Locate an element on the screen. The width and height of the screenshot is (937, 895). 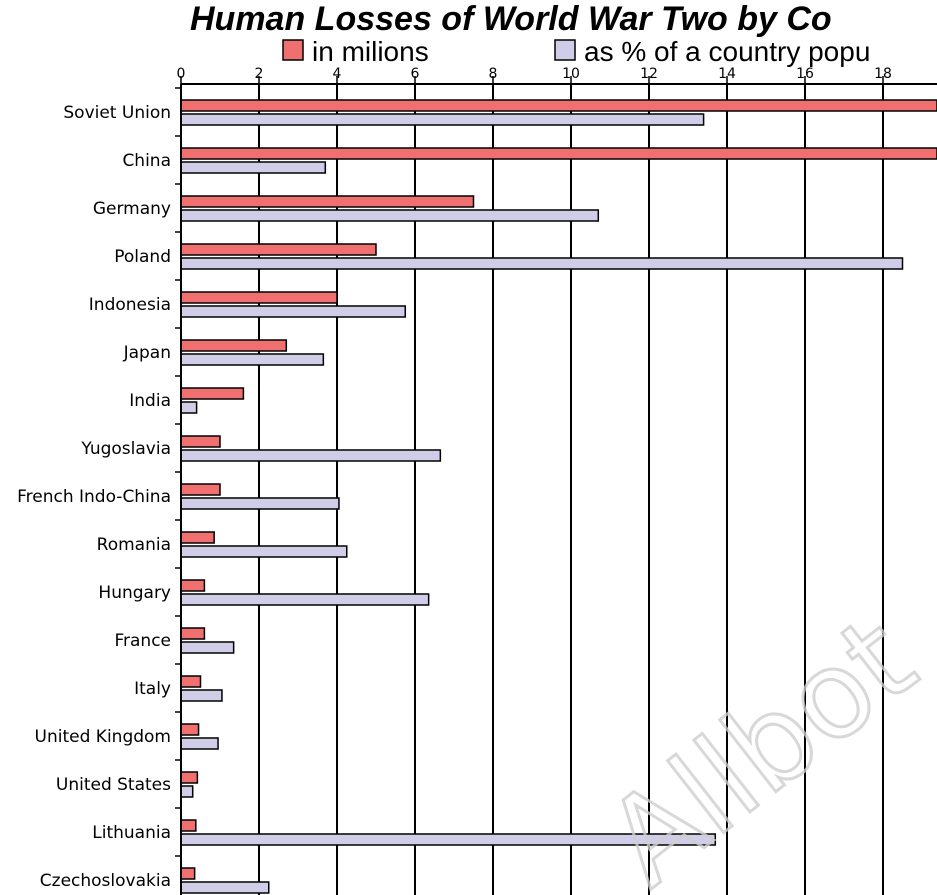
x-tick-label: 12 is located at coordinates (649, 74).